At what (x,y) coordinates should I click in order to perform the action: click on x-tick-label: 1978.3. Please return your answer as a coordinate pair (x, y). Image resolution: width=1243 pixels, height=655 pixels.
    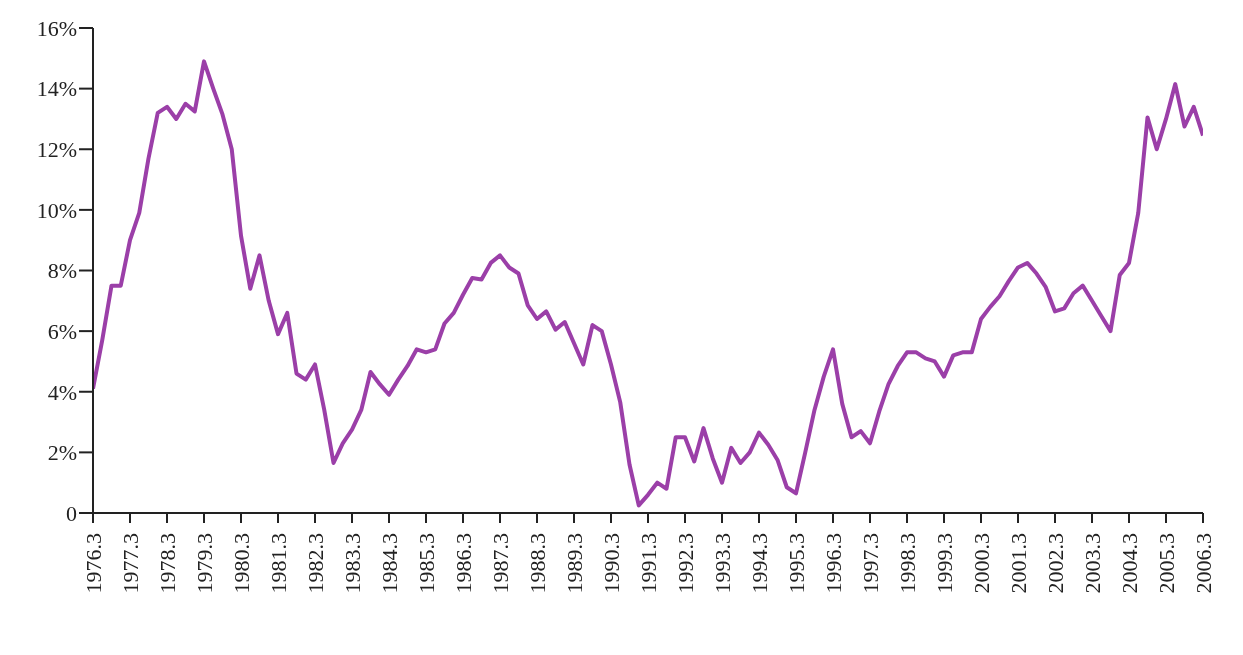
    Looking at the image, I should click on (167, 563).